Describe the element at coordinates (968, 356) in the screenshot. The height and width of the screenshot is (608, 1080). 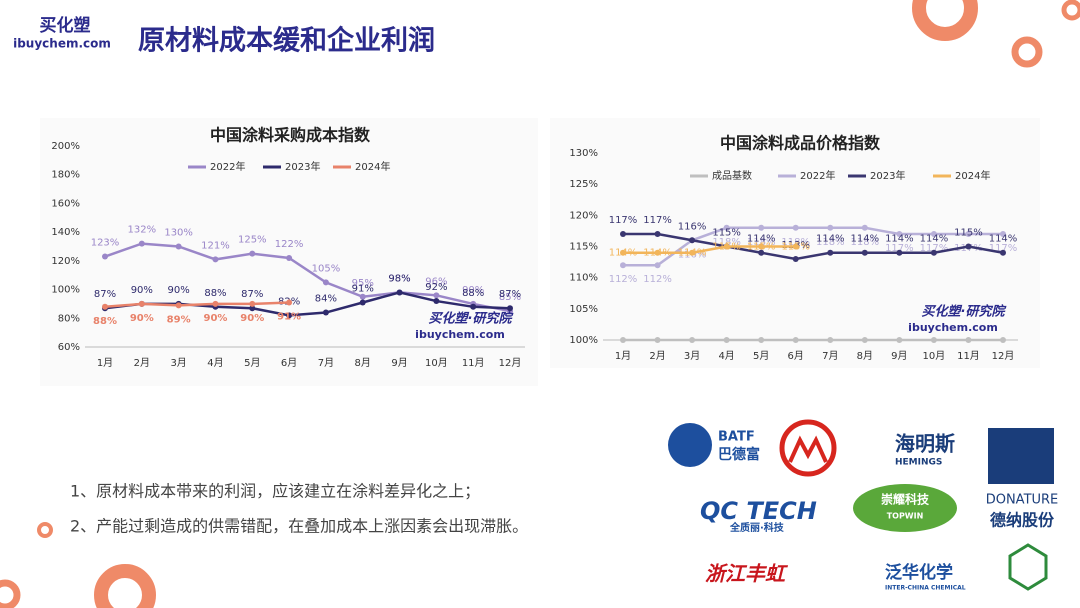
I see `x-tick-label: 11月` at that location.